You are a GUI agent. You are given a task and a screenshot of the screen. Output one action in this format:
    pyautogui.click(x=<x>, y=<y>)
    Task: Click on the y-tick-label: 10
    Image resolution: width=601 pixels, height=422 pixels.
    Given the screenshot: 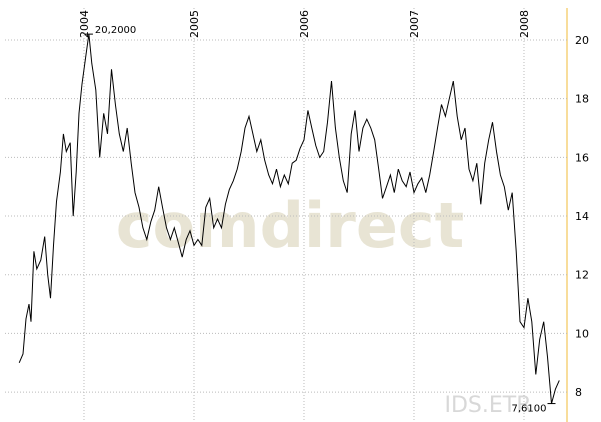 What is the action you would take?
    pyautogui.click(x=582, y=333)
    